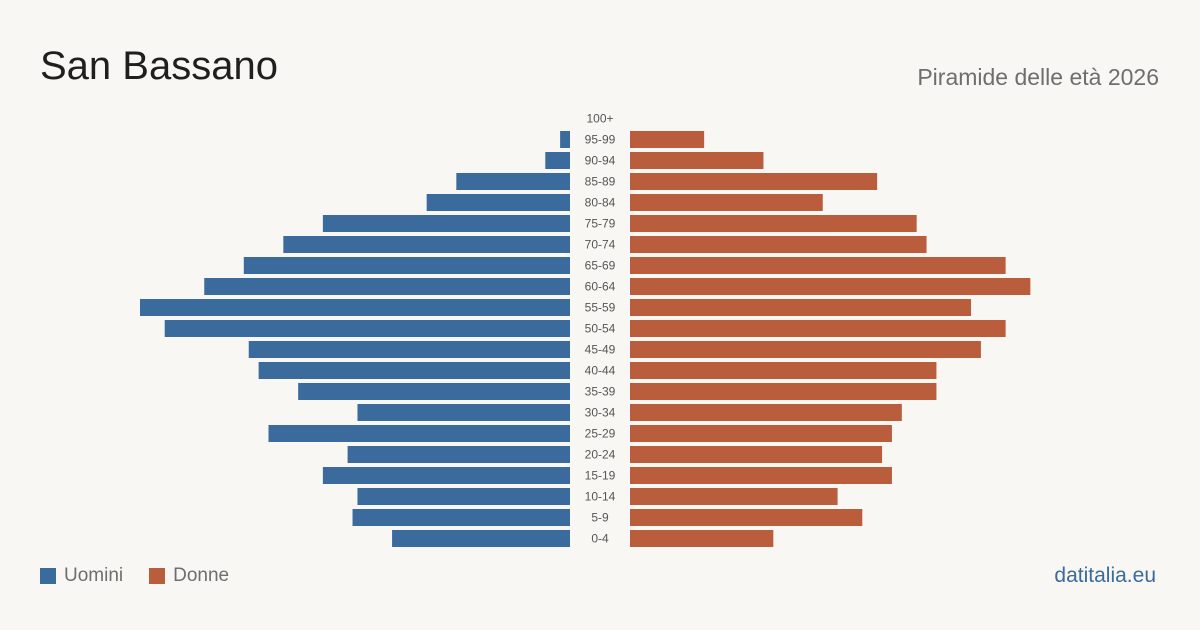 Image resolution: width=1200 pixels, height=630 pixels. What do you see at coordinates (48, 576) in the screenshot?
I see `legend-swatch-men` at bounding box center [48, 576].